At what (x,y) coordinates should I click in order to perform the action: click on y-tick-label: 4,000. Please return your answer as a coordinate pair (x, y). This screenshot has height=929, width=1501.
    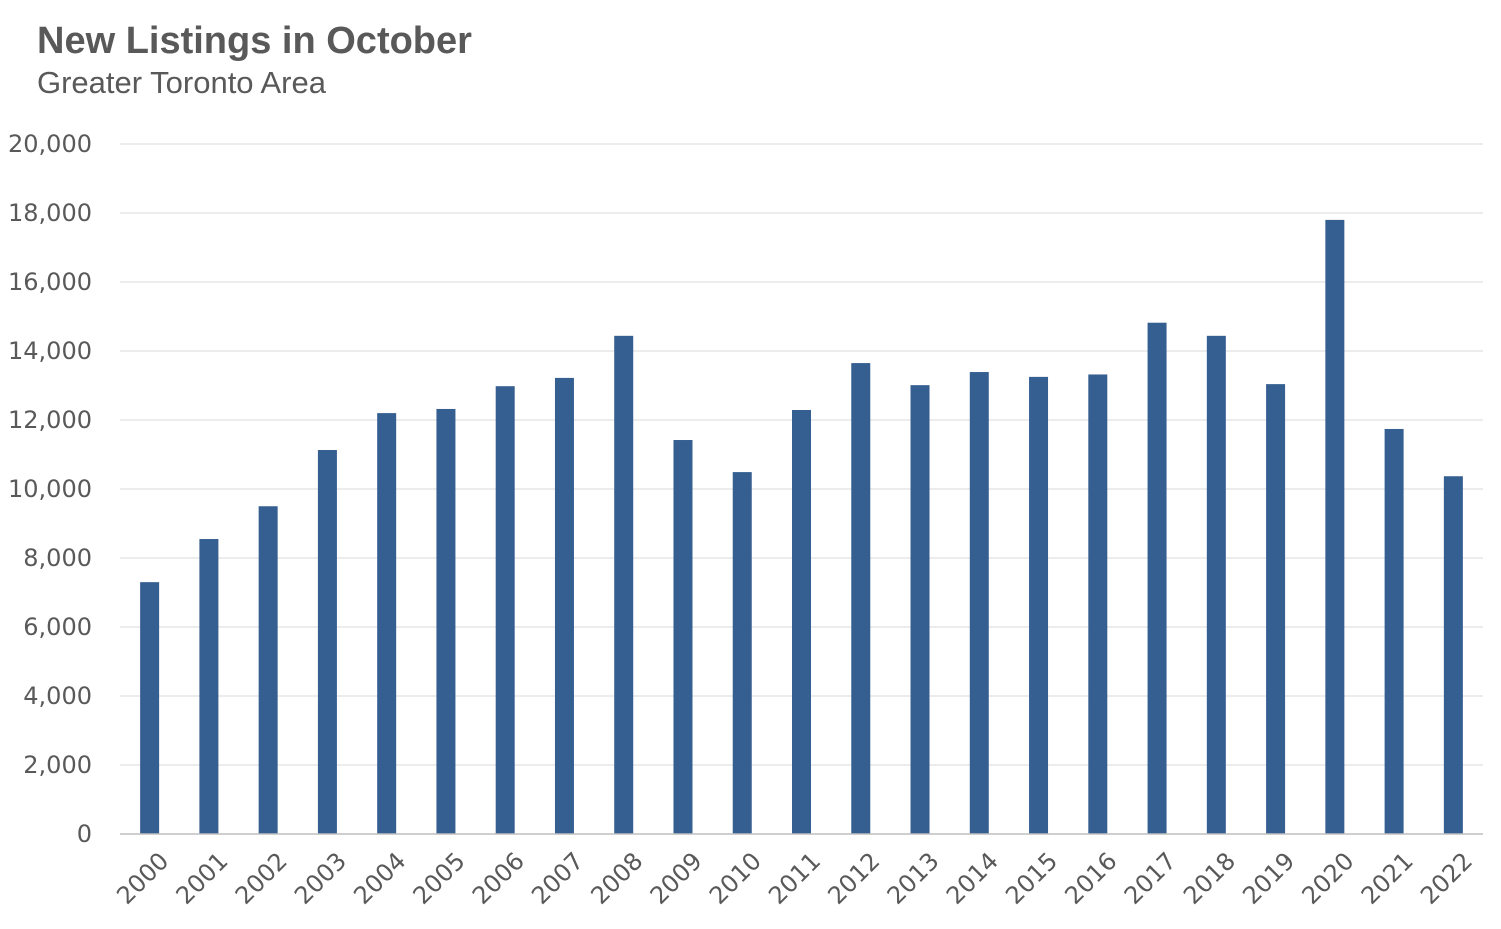
    Looking at the image, I should click on (57, 696).